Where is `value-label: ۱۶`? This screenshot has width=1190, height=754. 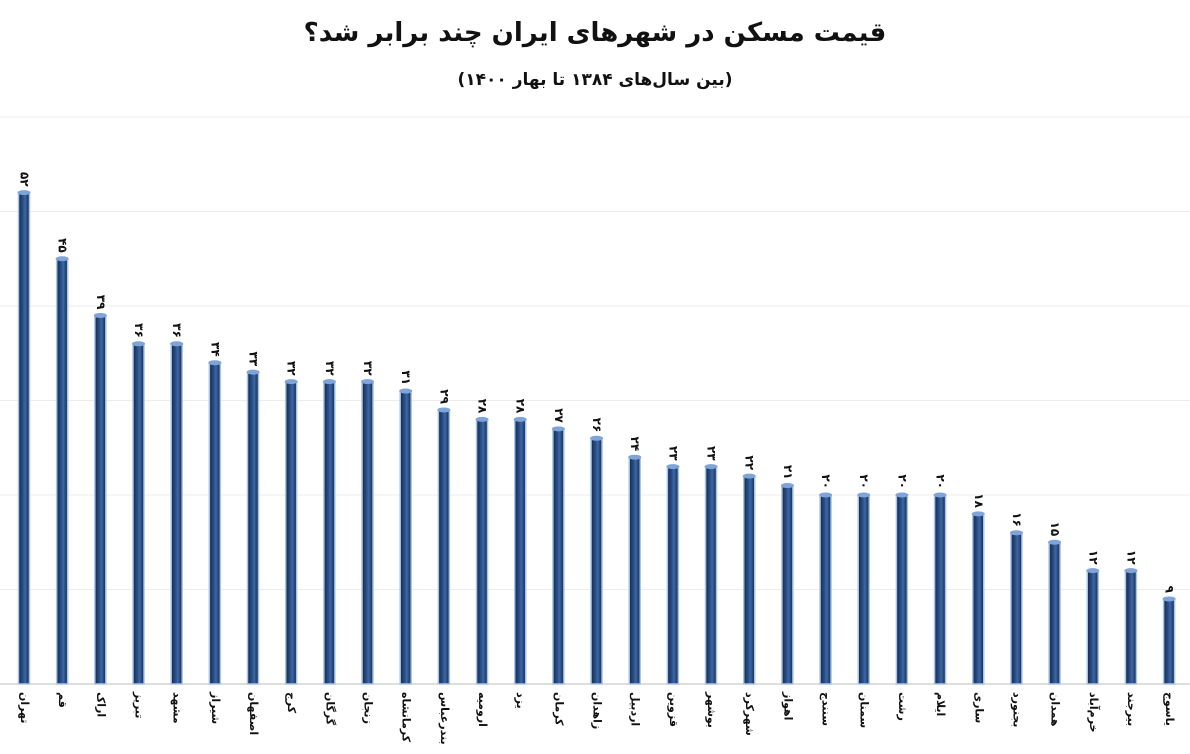
value-label: ۱۶ is located at coordinates (1017, 519).